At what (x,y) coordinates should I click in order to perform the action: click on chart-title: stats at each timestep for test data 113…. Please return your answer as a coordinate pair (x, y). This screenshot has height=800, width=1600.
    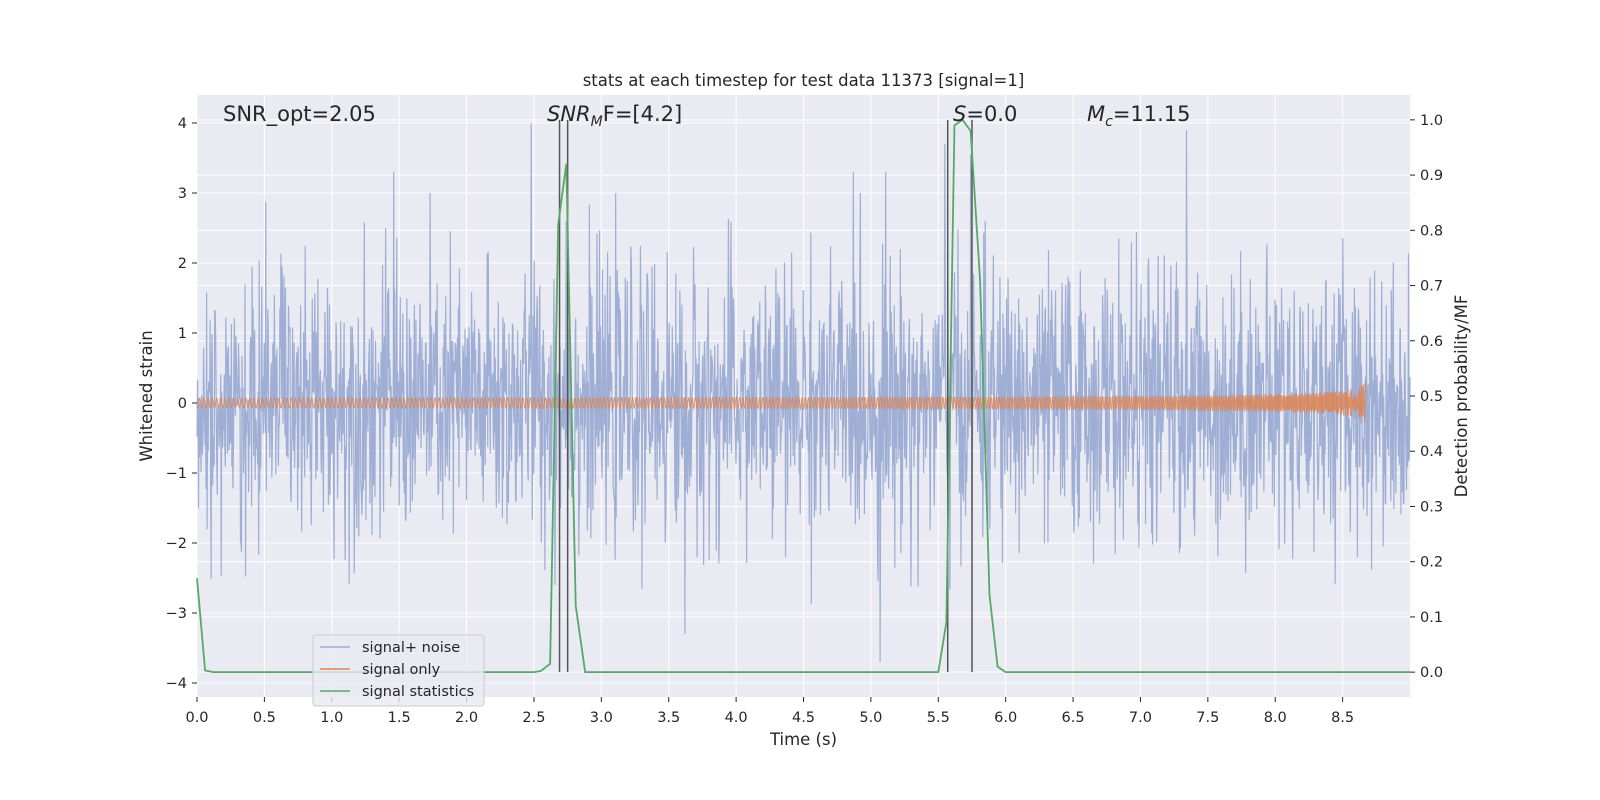
    Looking at the image, I should click on (804, 80).